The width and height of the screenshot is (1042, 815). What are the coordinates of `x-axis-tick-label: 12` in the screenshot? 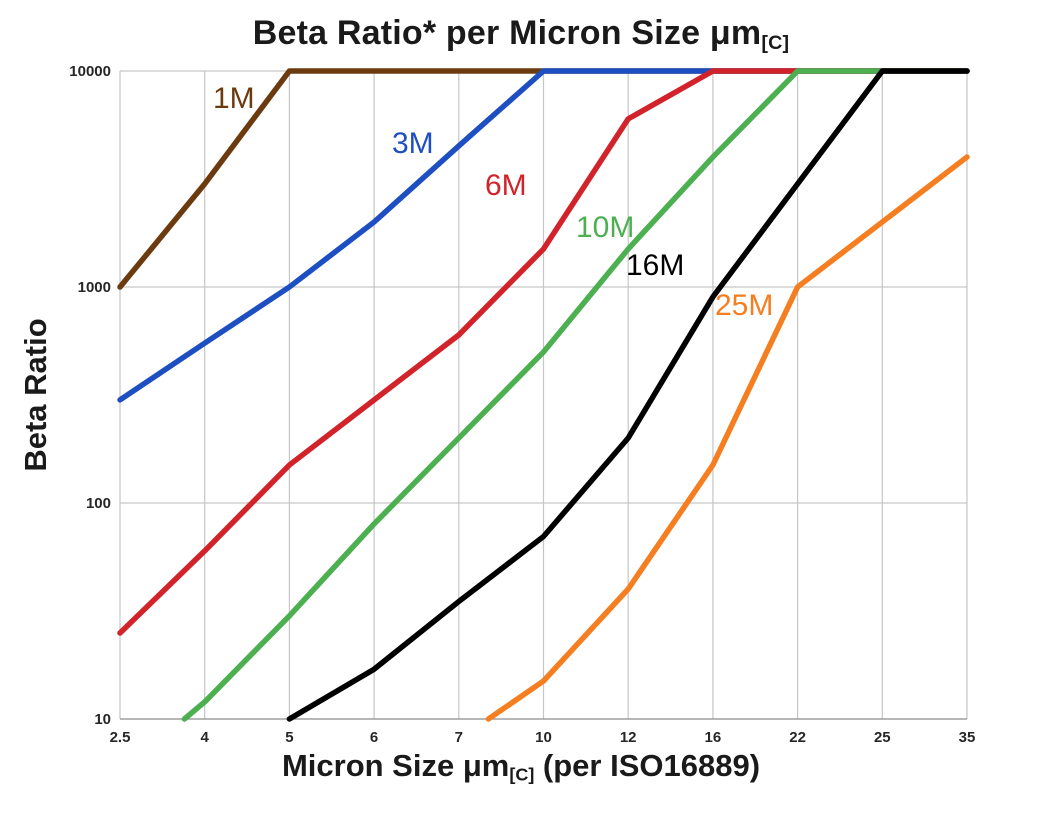 It's located at (628, 737).